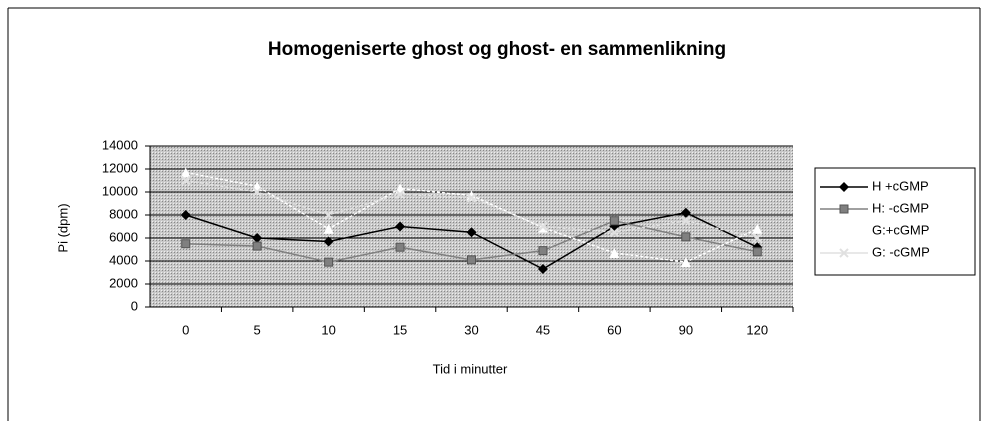 This screenshot has width=1006, height=421. I want to click on y-tick-label: 14000, so click(120, 144).